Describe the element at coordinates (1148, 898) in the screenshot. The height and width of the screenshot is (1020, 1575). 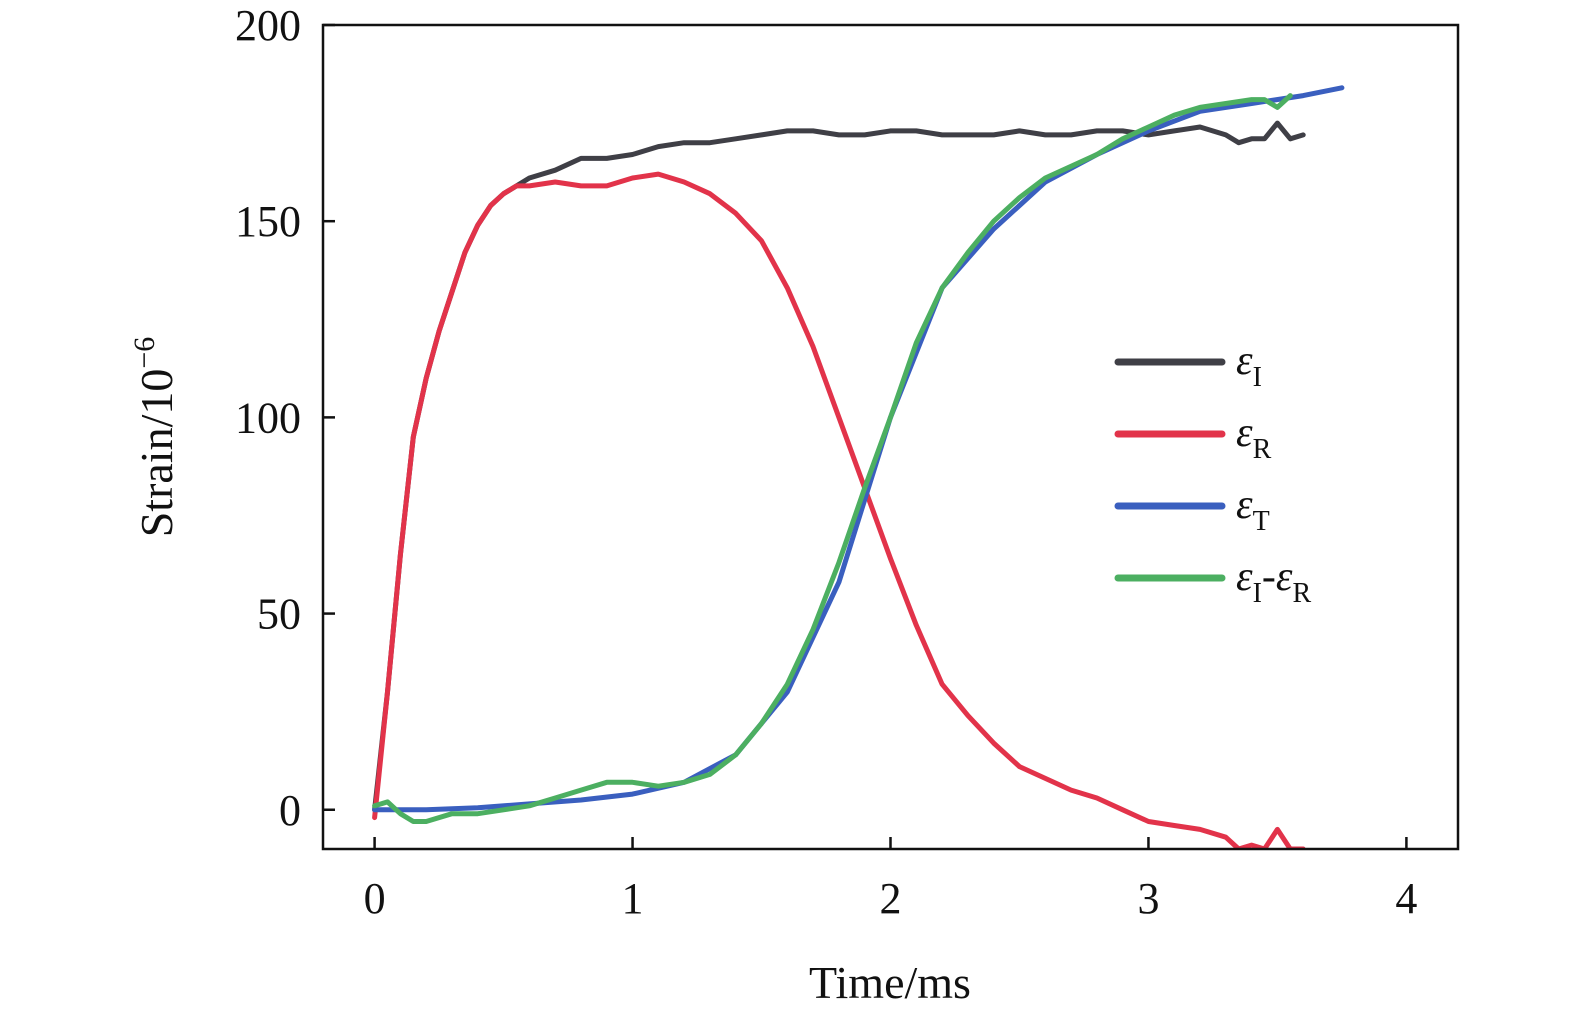
I see `x-tick-label: 3` at that location.